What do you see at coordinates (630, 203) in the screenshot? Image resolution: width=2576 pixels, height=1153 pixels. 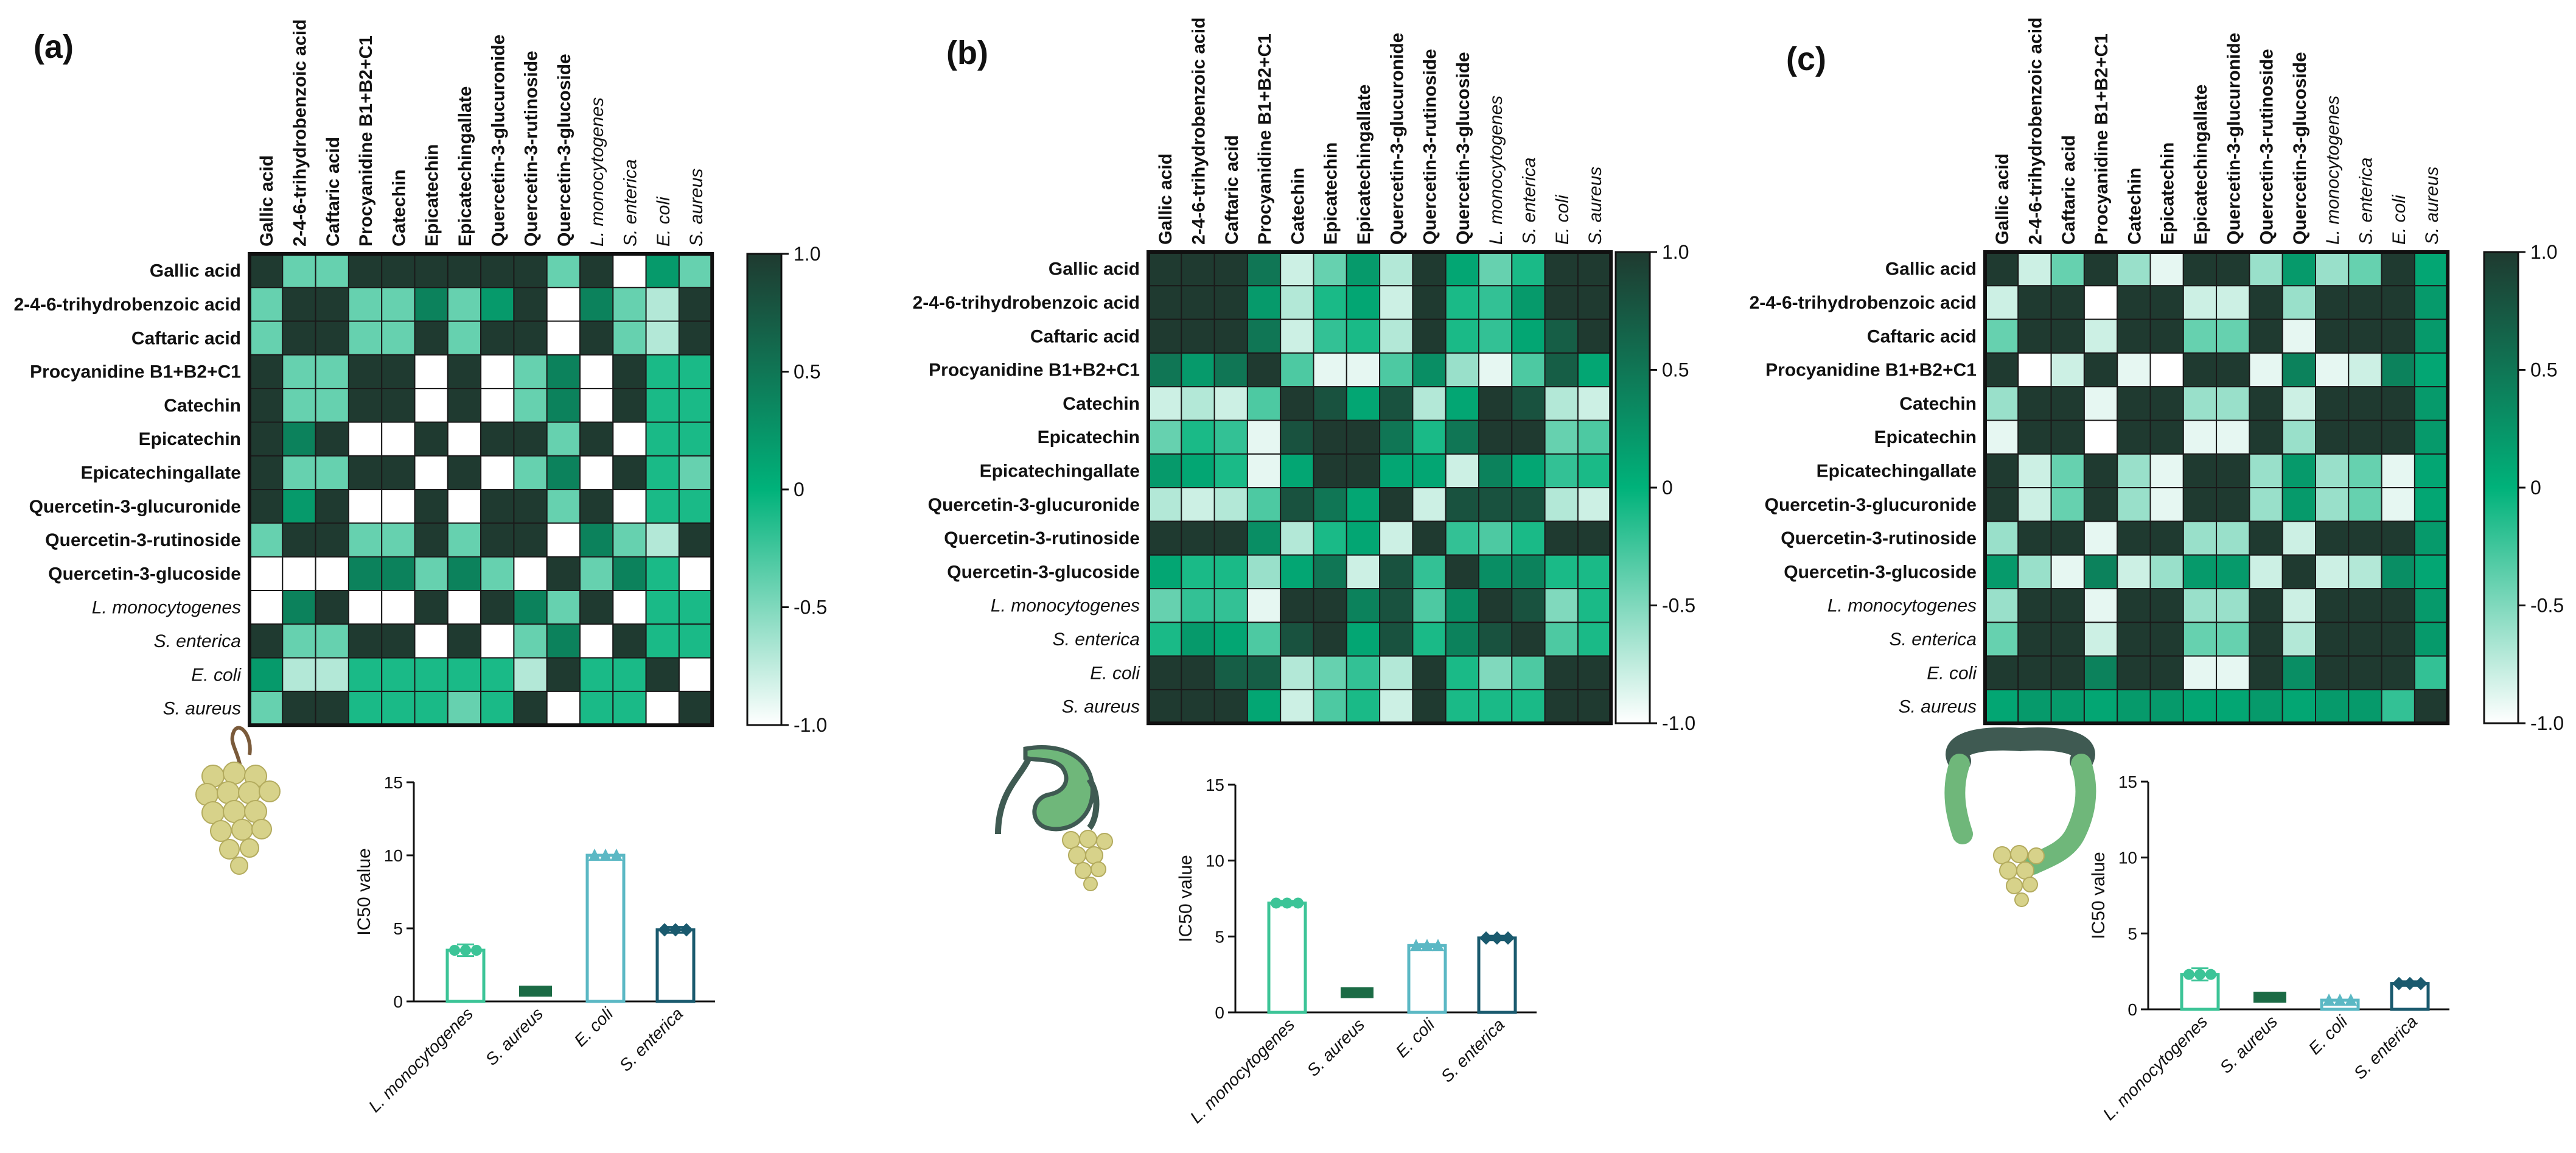 I see `column-label: S. enterica` at bounding box center [630, 203].